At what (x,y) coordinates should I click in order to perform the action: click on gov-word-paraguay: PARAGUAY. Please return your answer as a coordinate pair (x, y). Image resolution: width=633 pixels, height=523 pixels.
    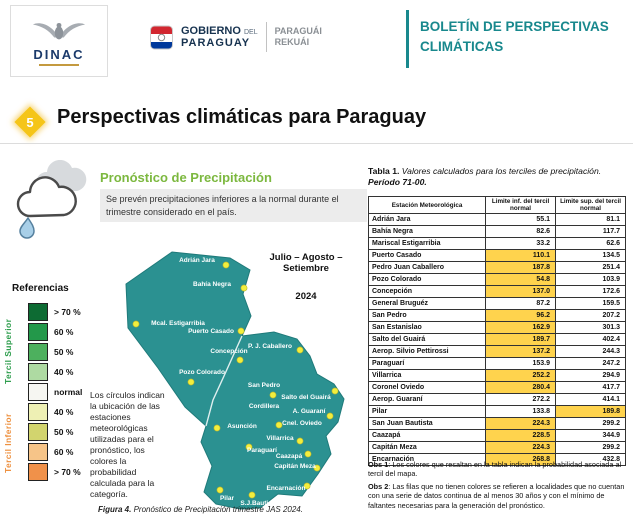
    Looking at the image, I should click on (216, 43).